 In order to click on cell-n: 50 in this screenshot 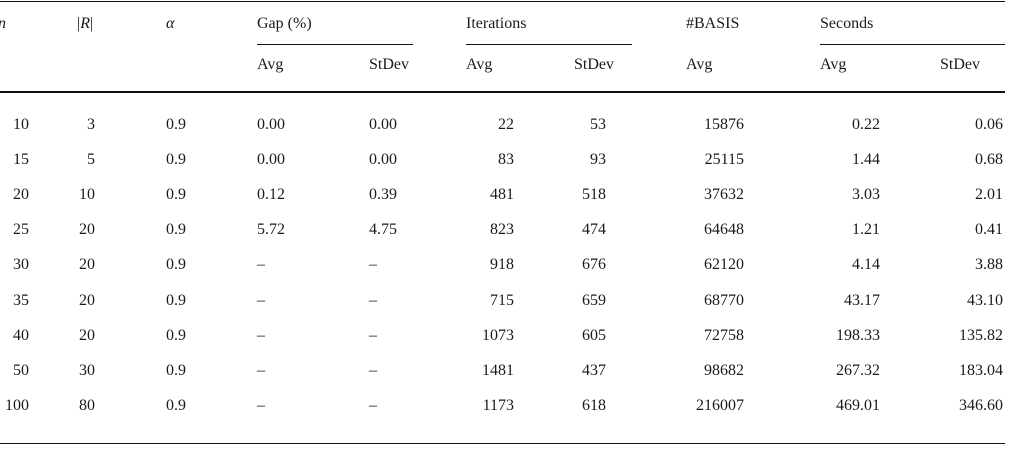, I will do `click(21, 370)`.